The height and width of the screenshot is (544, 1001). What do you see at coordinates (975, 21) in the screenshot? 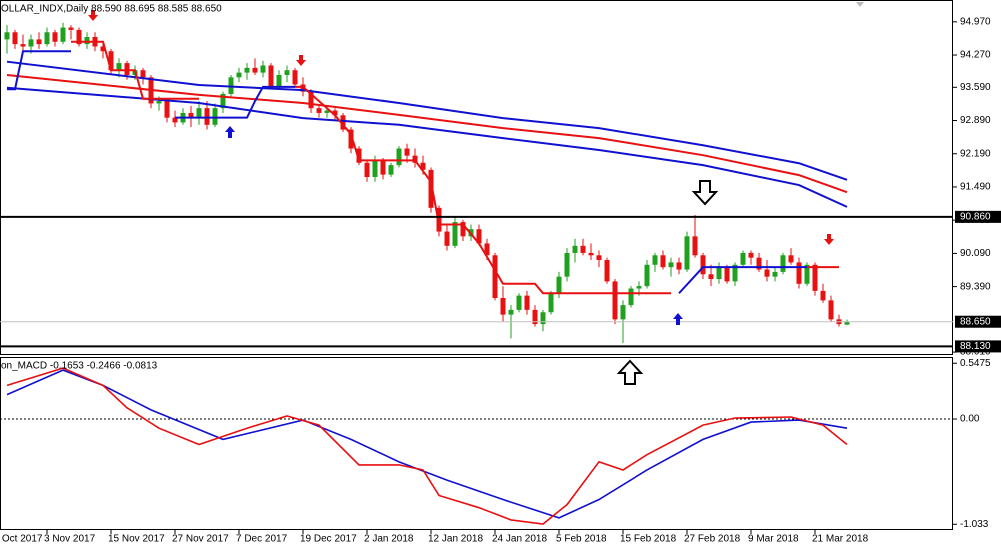
I see `y-tick-label: 94.970` at bounding box center [975, 21].